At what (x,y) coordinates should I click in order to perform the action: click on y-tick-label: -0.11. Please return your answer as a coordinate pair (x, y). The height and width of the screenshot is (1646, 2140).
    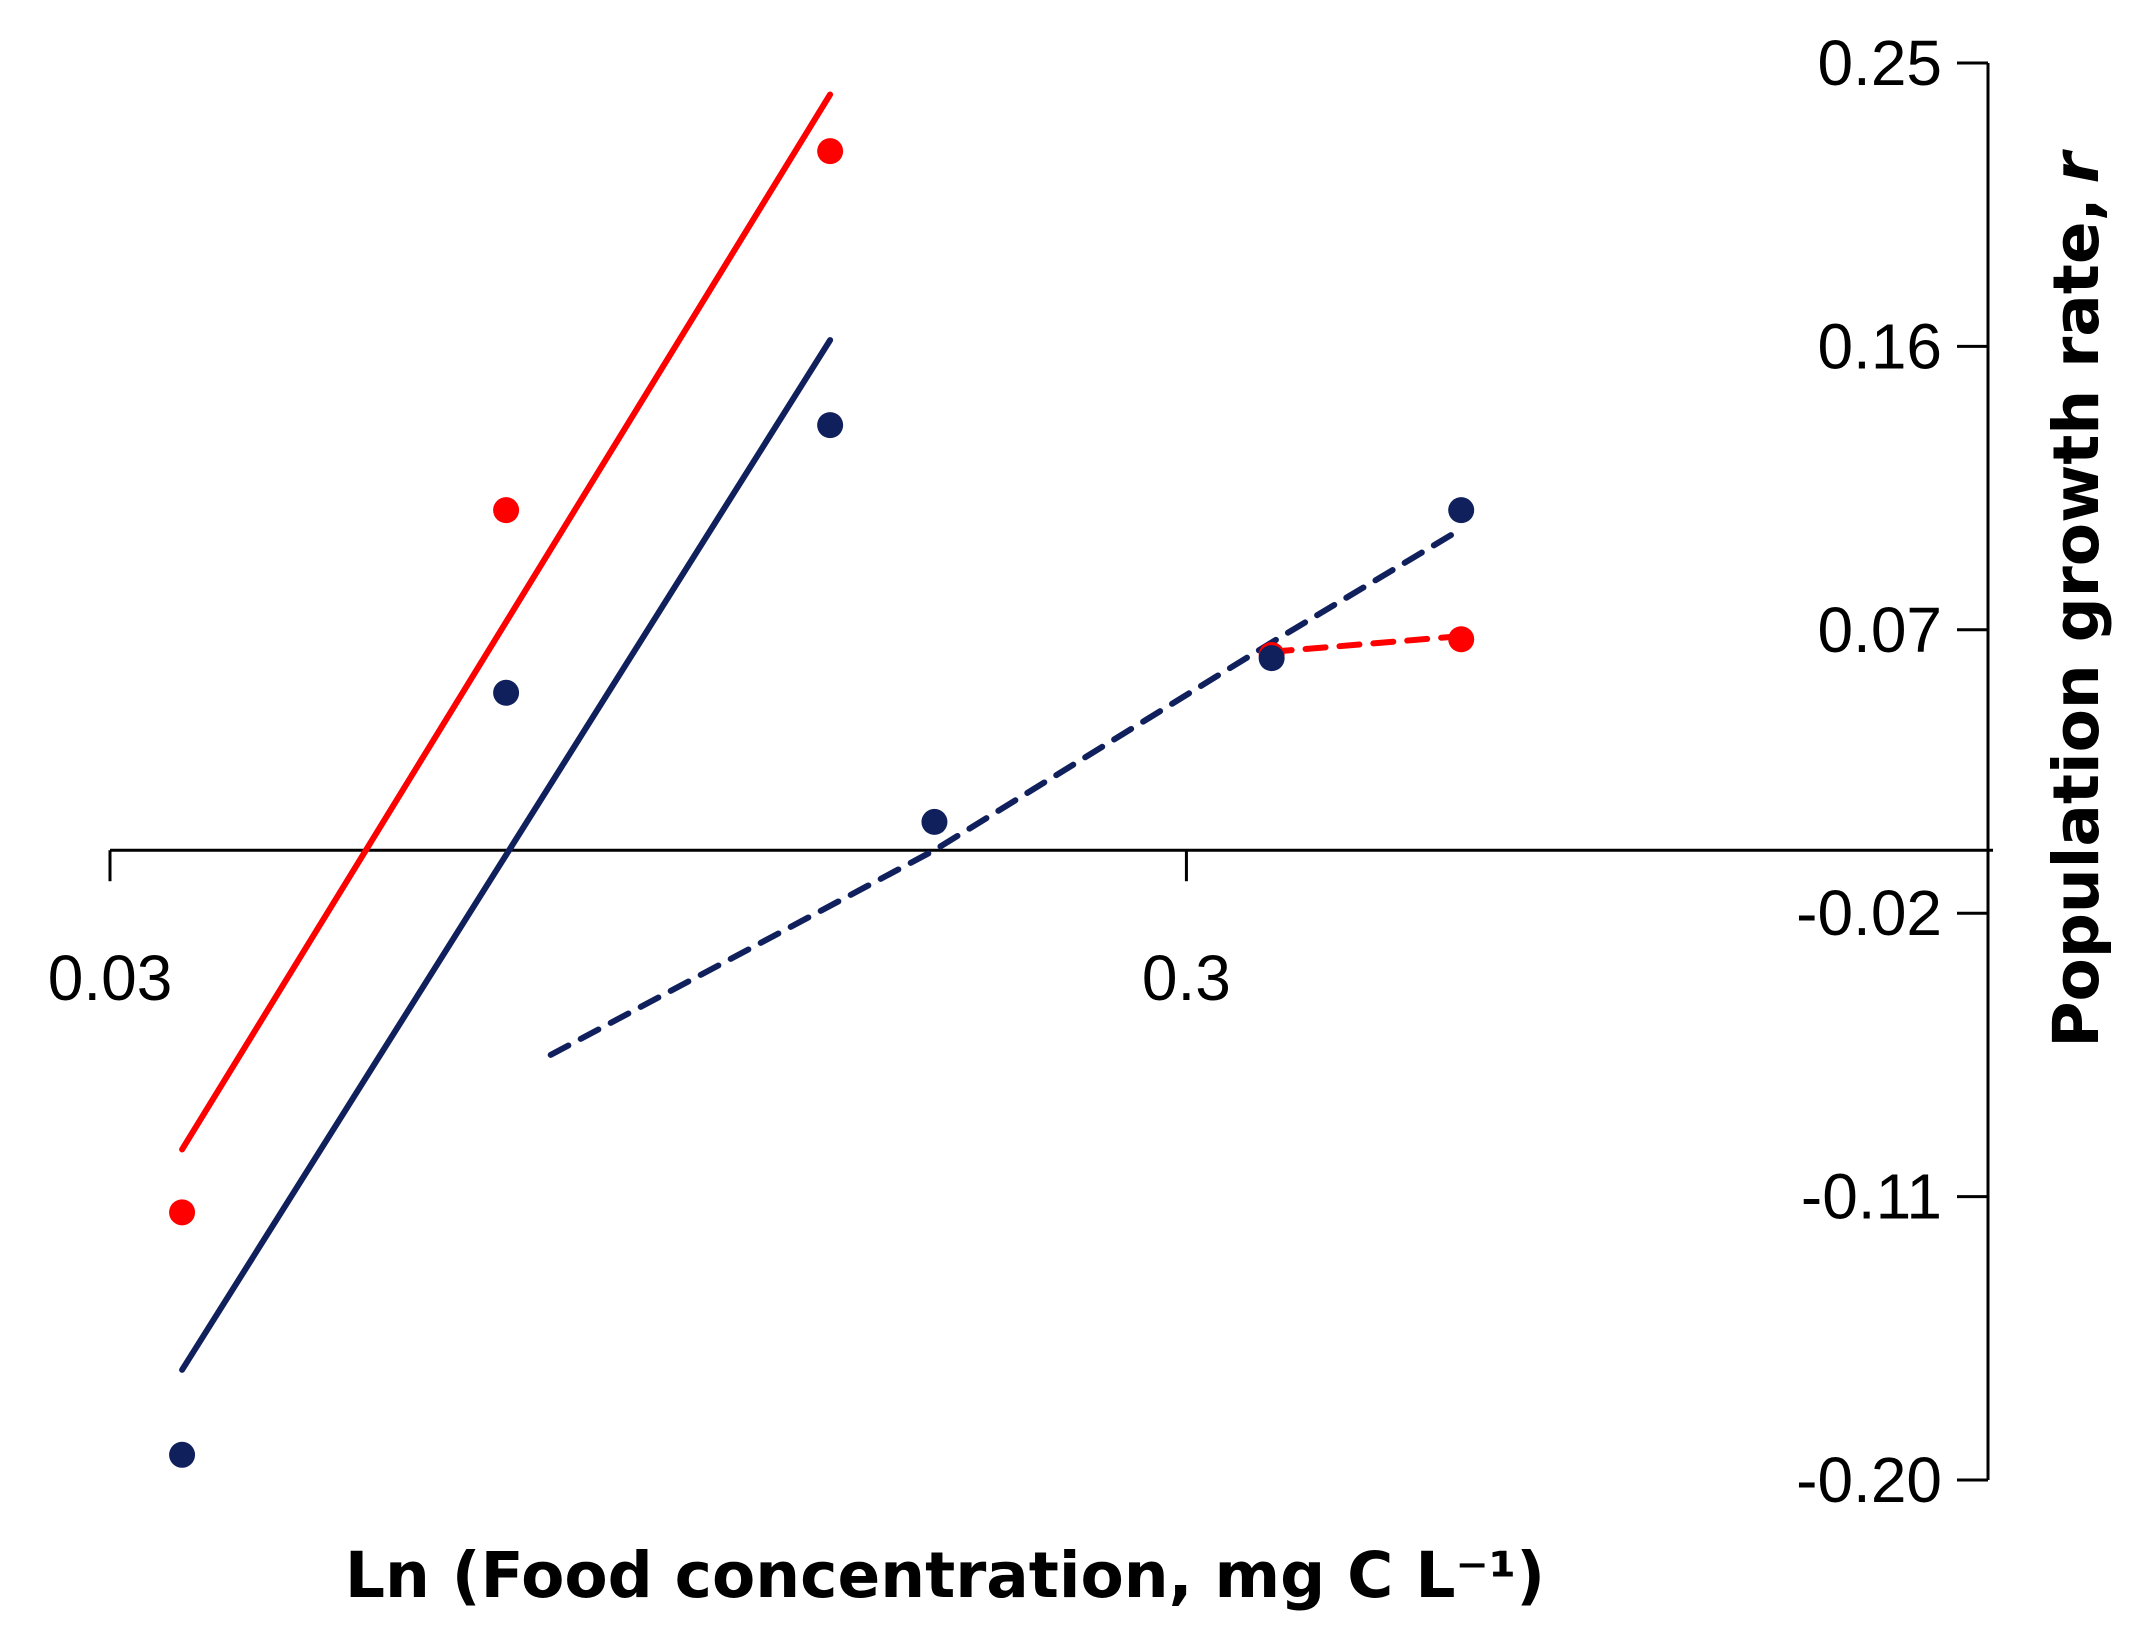
    Looking at the image, I should click on (1871, 1197).